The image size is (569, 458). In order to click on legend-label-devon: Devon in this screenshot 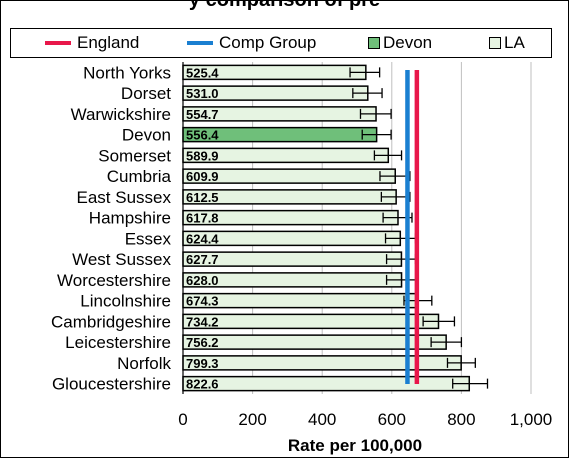, I will do `click(408, 42)`.